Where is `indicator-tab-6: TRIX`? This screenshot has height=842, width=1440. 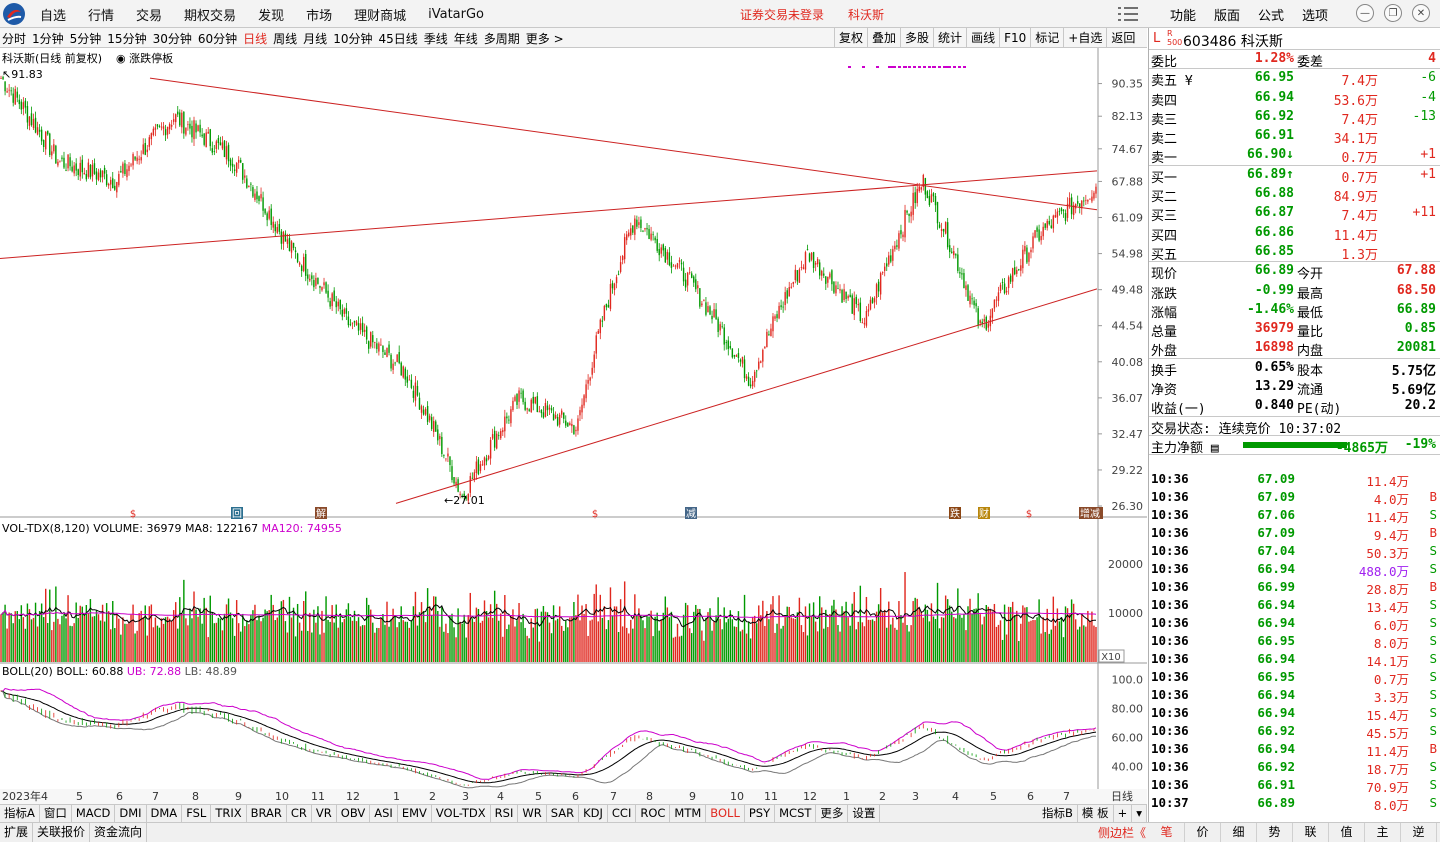 indicator-tab-6: TRIX is located at coordinates (229, 813).